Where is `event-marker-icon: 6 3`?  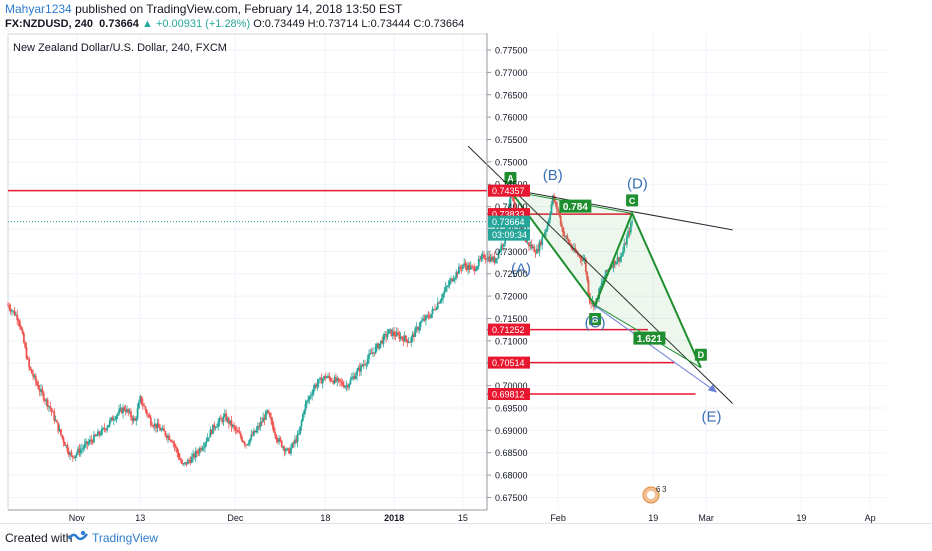
event-marker-icon: 6 3 is located at coordinates (654, 494).